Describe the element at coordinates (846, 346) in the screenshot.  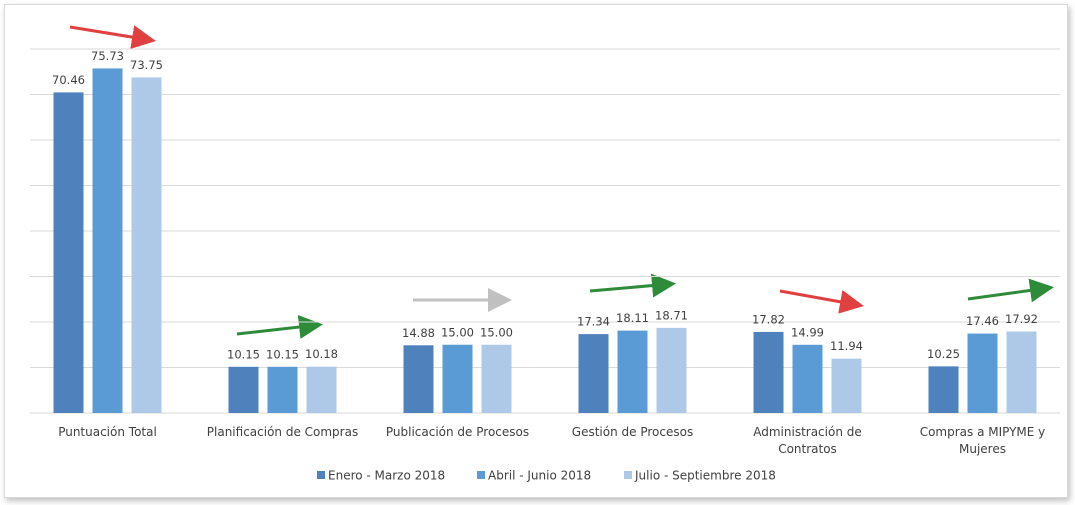
I see `data-label: 11.94` at that location.